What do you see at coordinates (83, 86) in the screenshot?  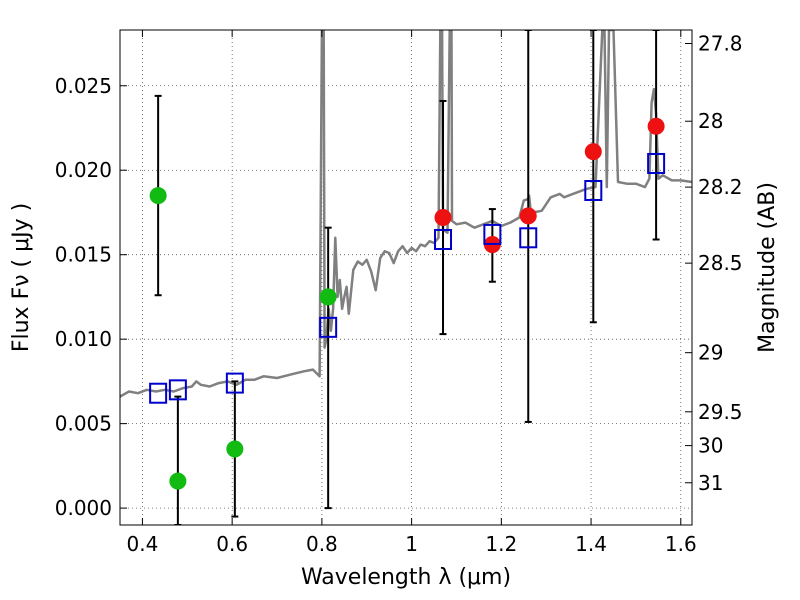 I see `y-tick-label: 0.025` at bounding box center [83, 86].